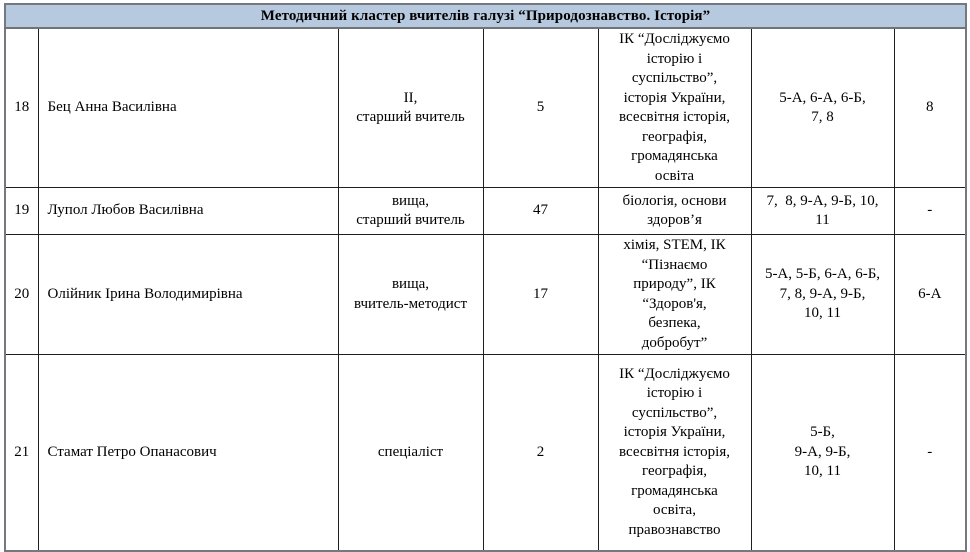 The height and width of the screenshot is (552, 970). Describe the element at coordinates (822, 452) in the screenshot. I see `cell-classes: 5-Б, 9-А, 9-Б, 10, 11` at that location.